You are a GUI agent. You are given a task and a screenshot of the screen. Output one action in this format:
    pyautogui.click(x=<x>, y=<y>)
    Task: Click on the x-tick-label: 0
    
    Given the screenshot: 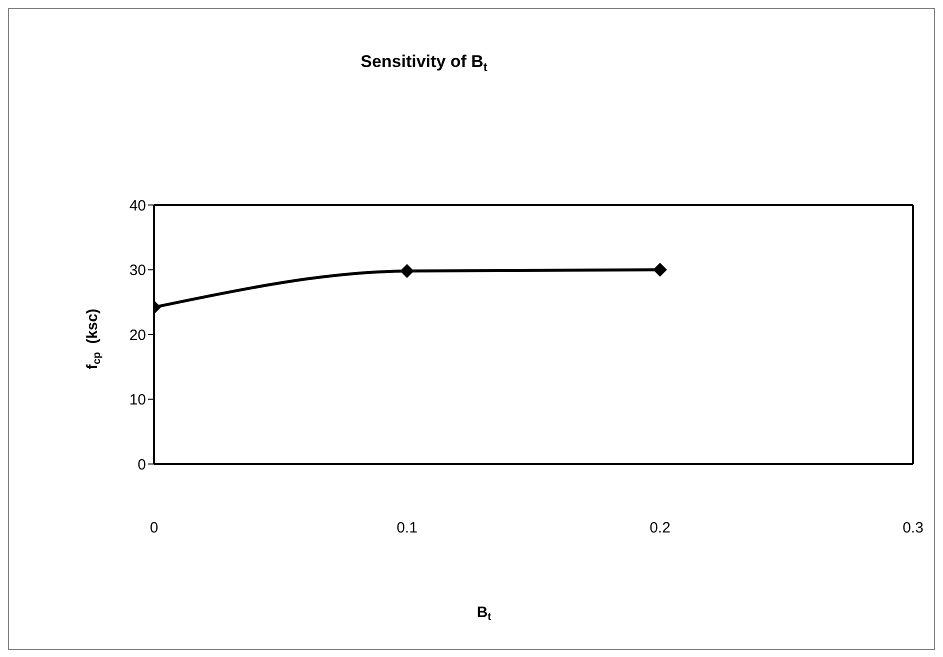 What is the action you would take?
    pyautogui.click(x=154, y=528)
    